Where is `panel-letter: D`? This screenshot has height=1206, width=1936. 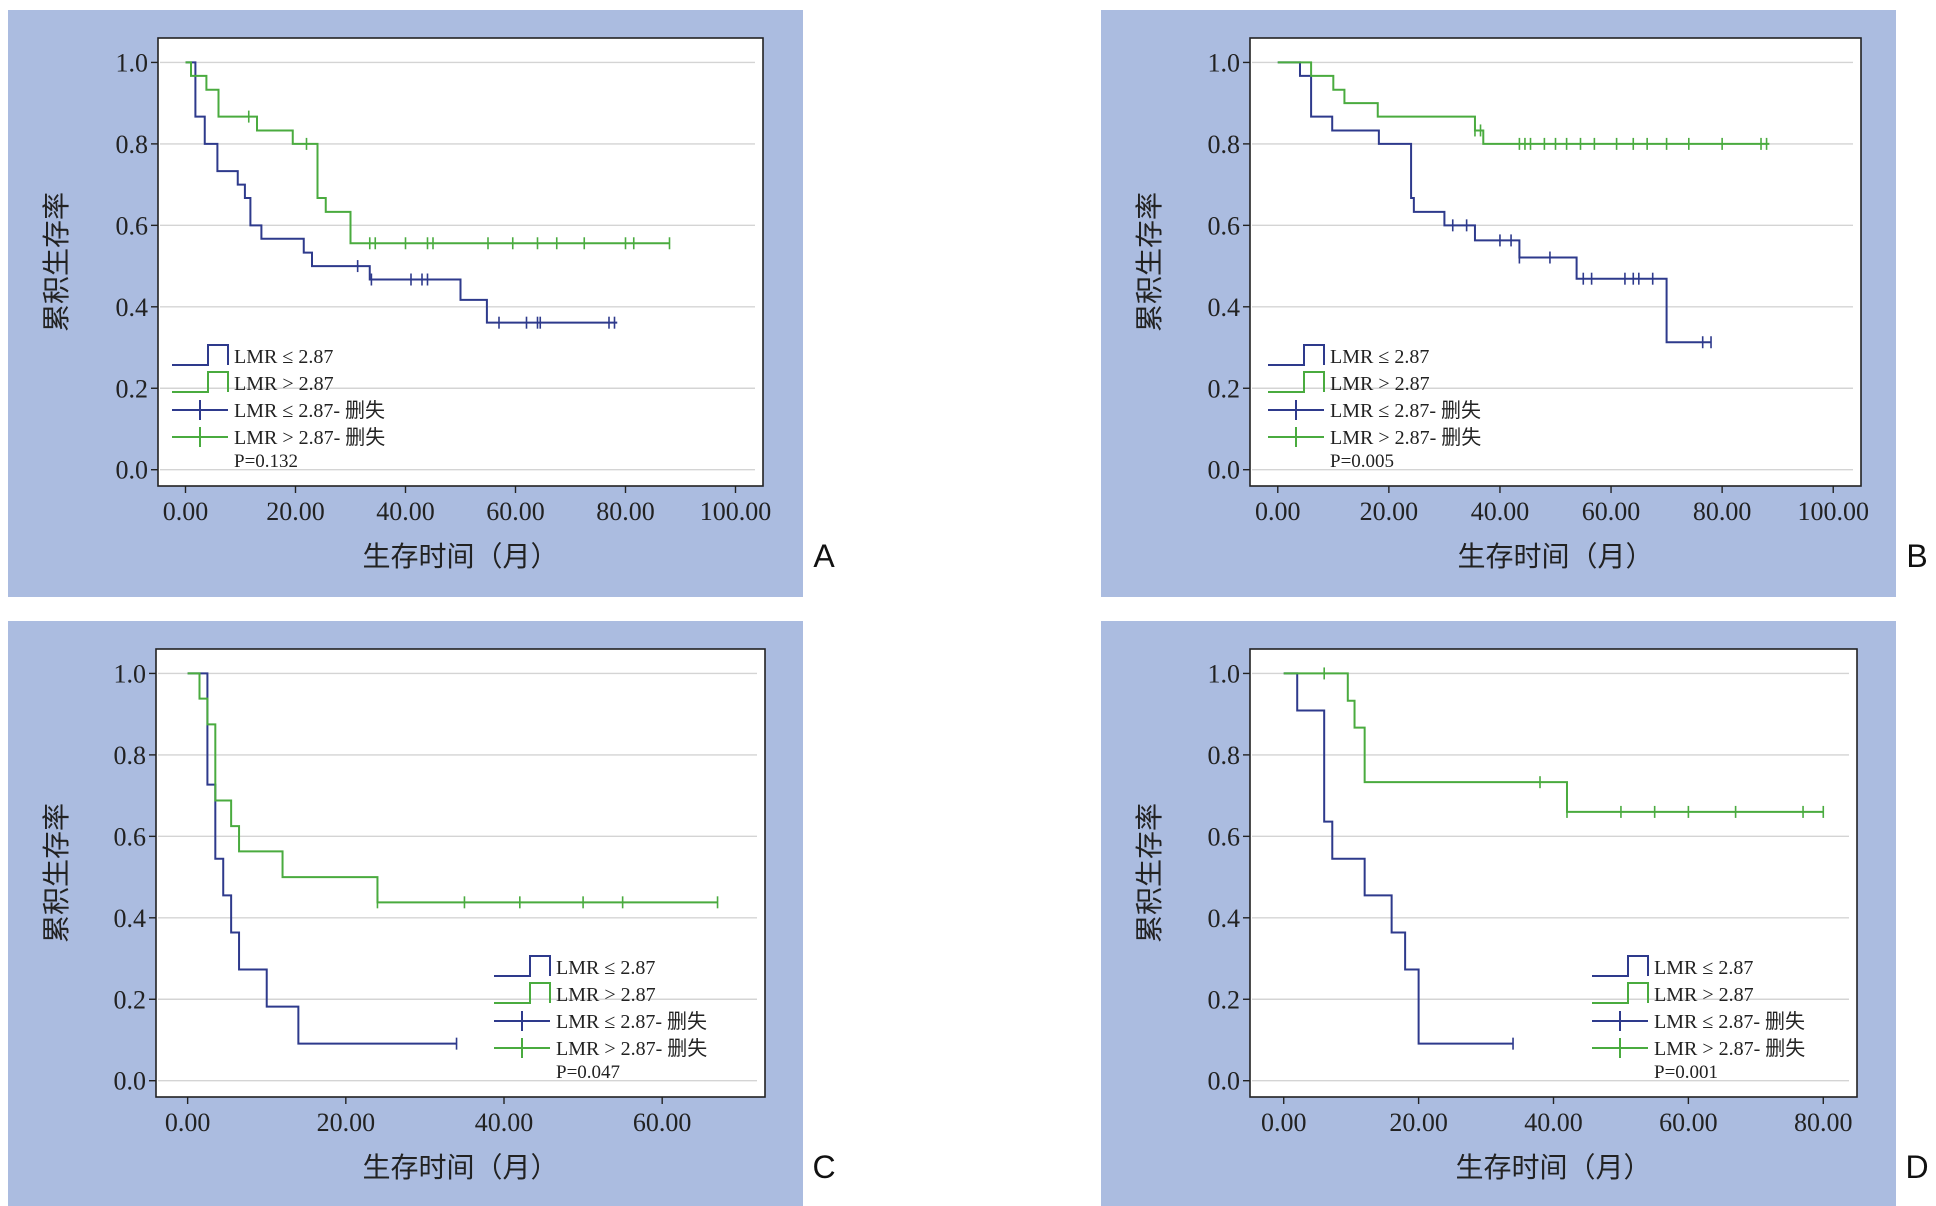 panel-letter: D is located at coordinates (1916, 1167).